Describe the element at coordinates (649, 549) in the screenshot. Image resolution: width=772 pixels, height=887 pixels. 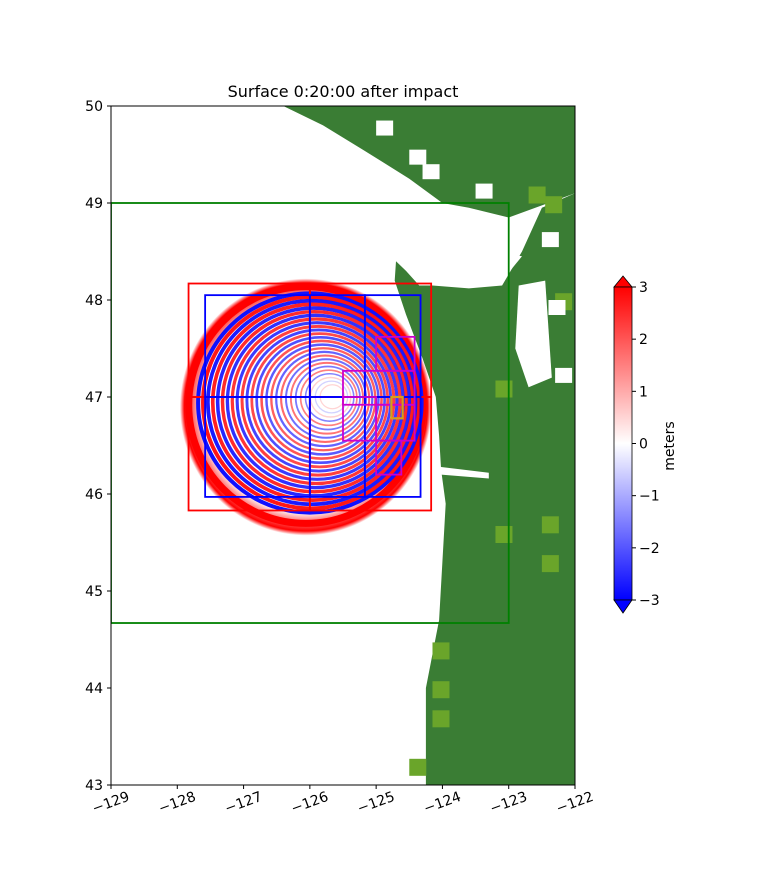
I see `colorbar-tick-label: −2` at that location.